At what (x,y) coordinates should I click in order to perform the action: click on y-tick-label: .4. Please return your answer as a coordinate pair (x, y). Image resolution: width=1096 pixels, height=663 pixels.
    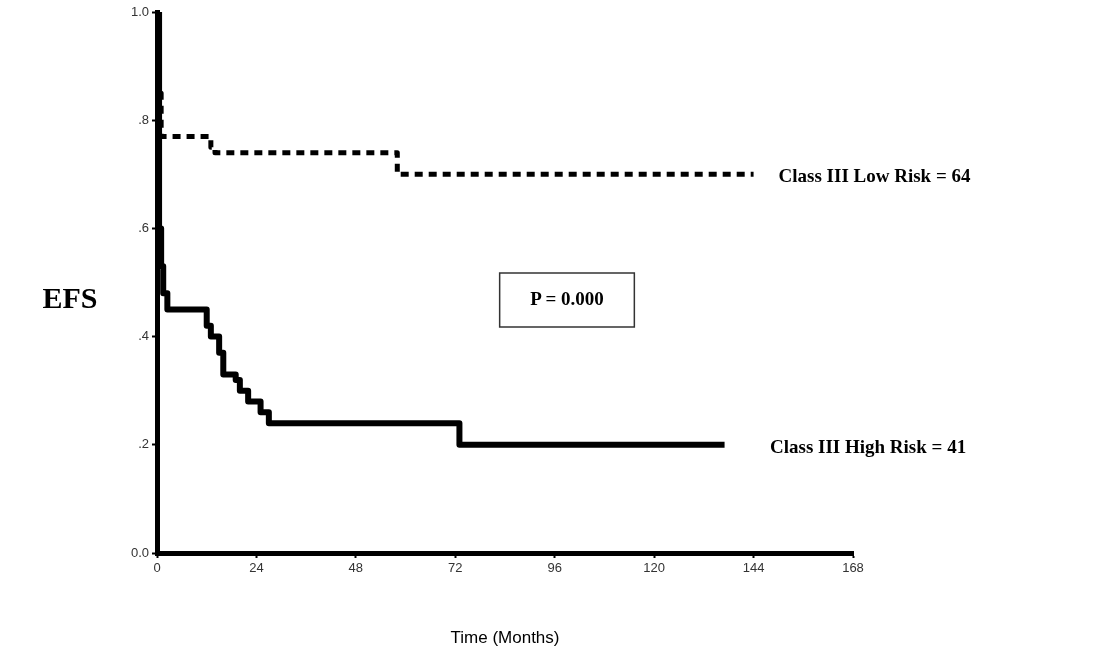
    Looking at the image, I should click on (143, 336).